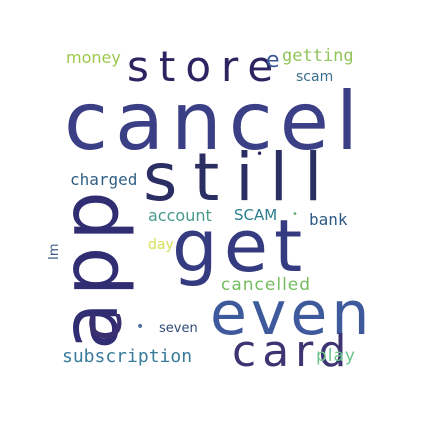 This screenshot has width=432, height=432. What do you see at coordinates (205, 66) in the screenshot?
I see `word-store: store` at bounding box center [205, 66].